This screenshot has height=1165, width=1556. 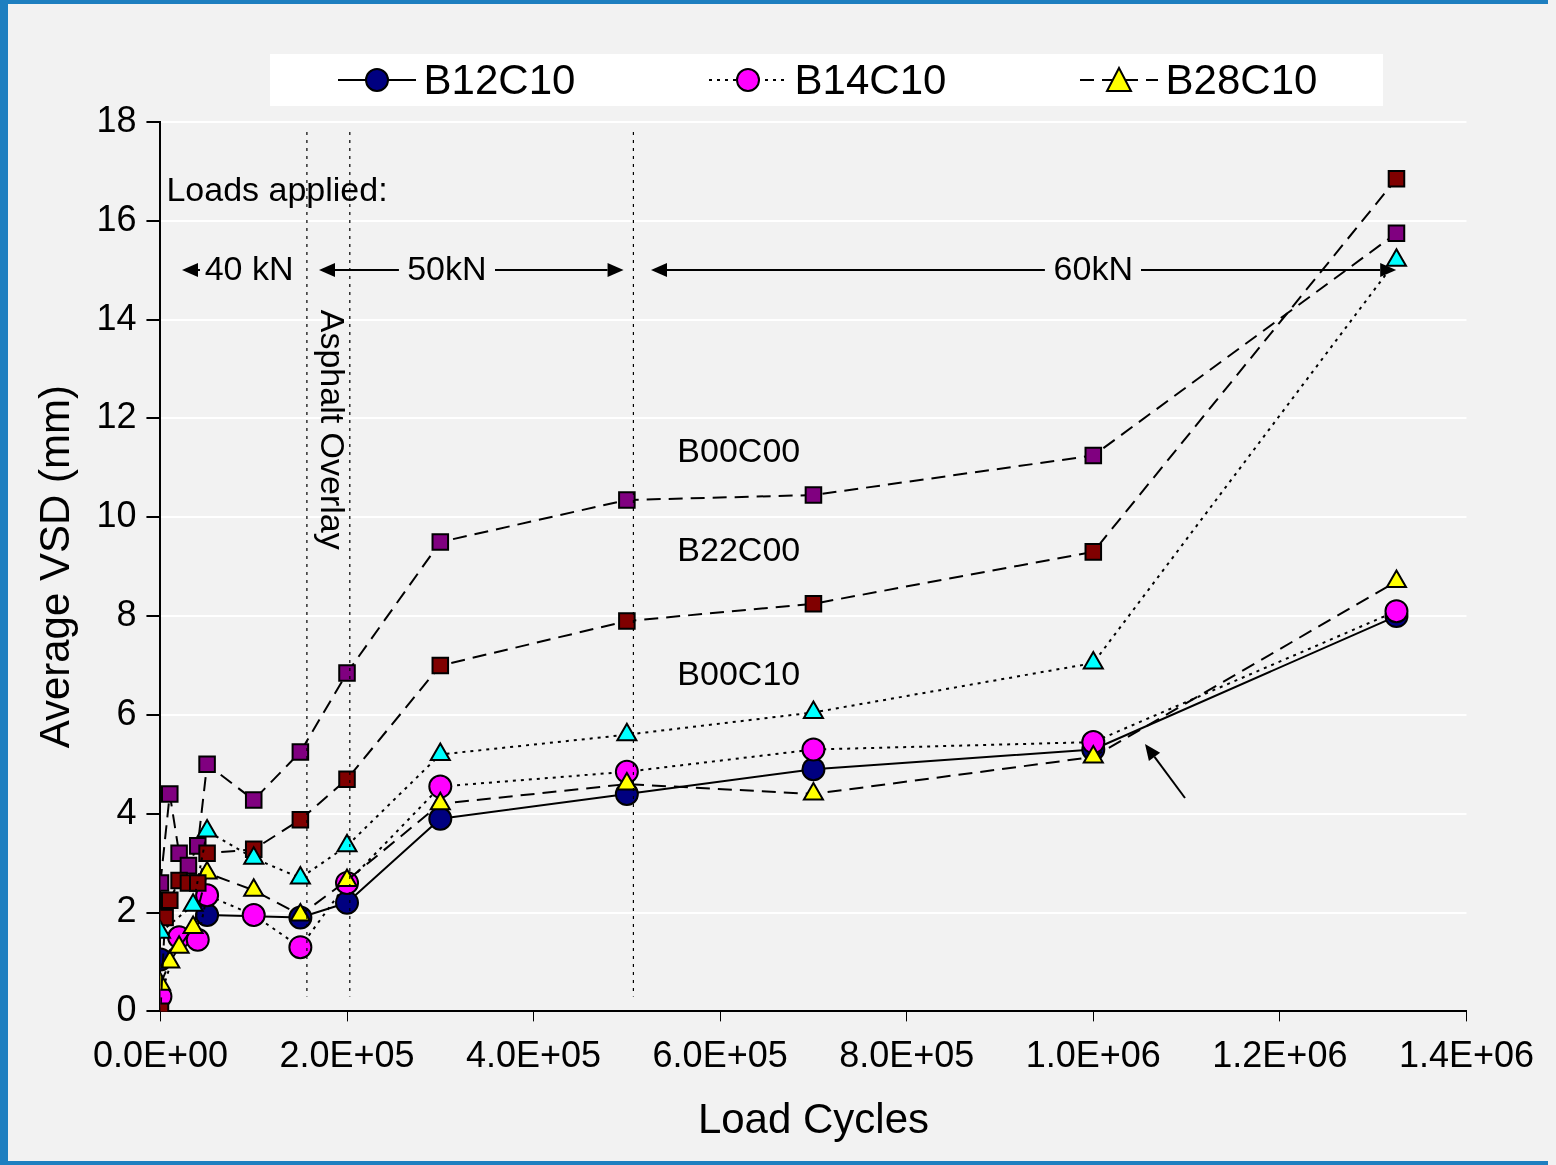 What do you see at coordinates (739, 450) in the screenshot?
I see `annotation: B00C00` at bounding box center [739, 450].